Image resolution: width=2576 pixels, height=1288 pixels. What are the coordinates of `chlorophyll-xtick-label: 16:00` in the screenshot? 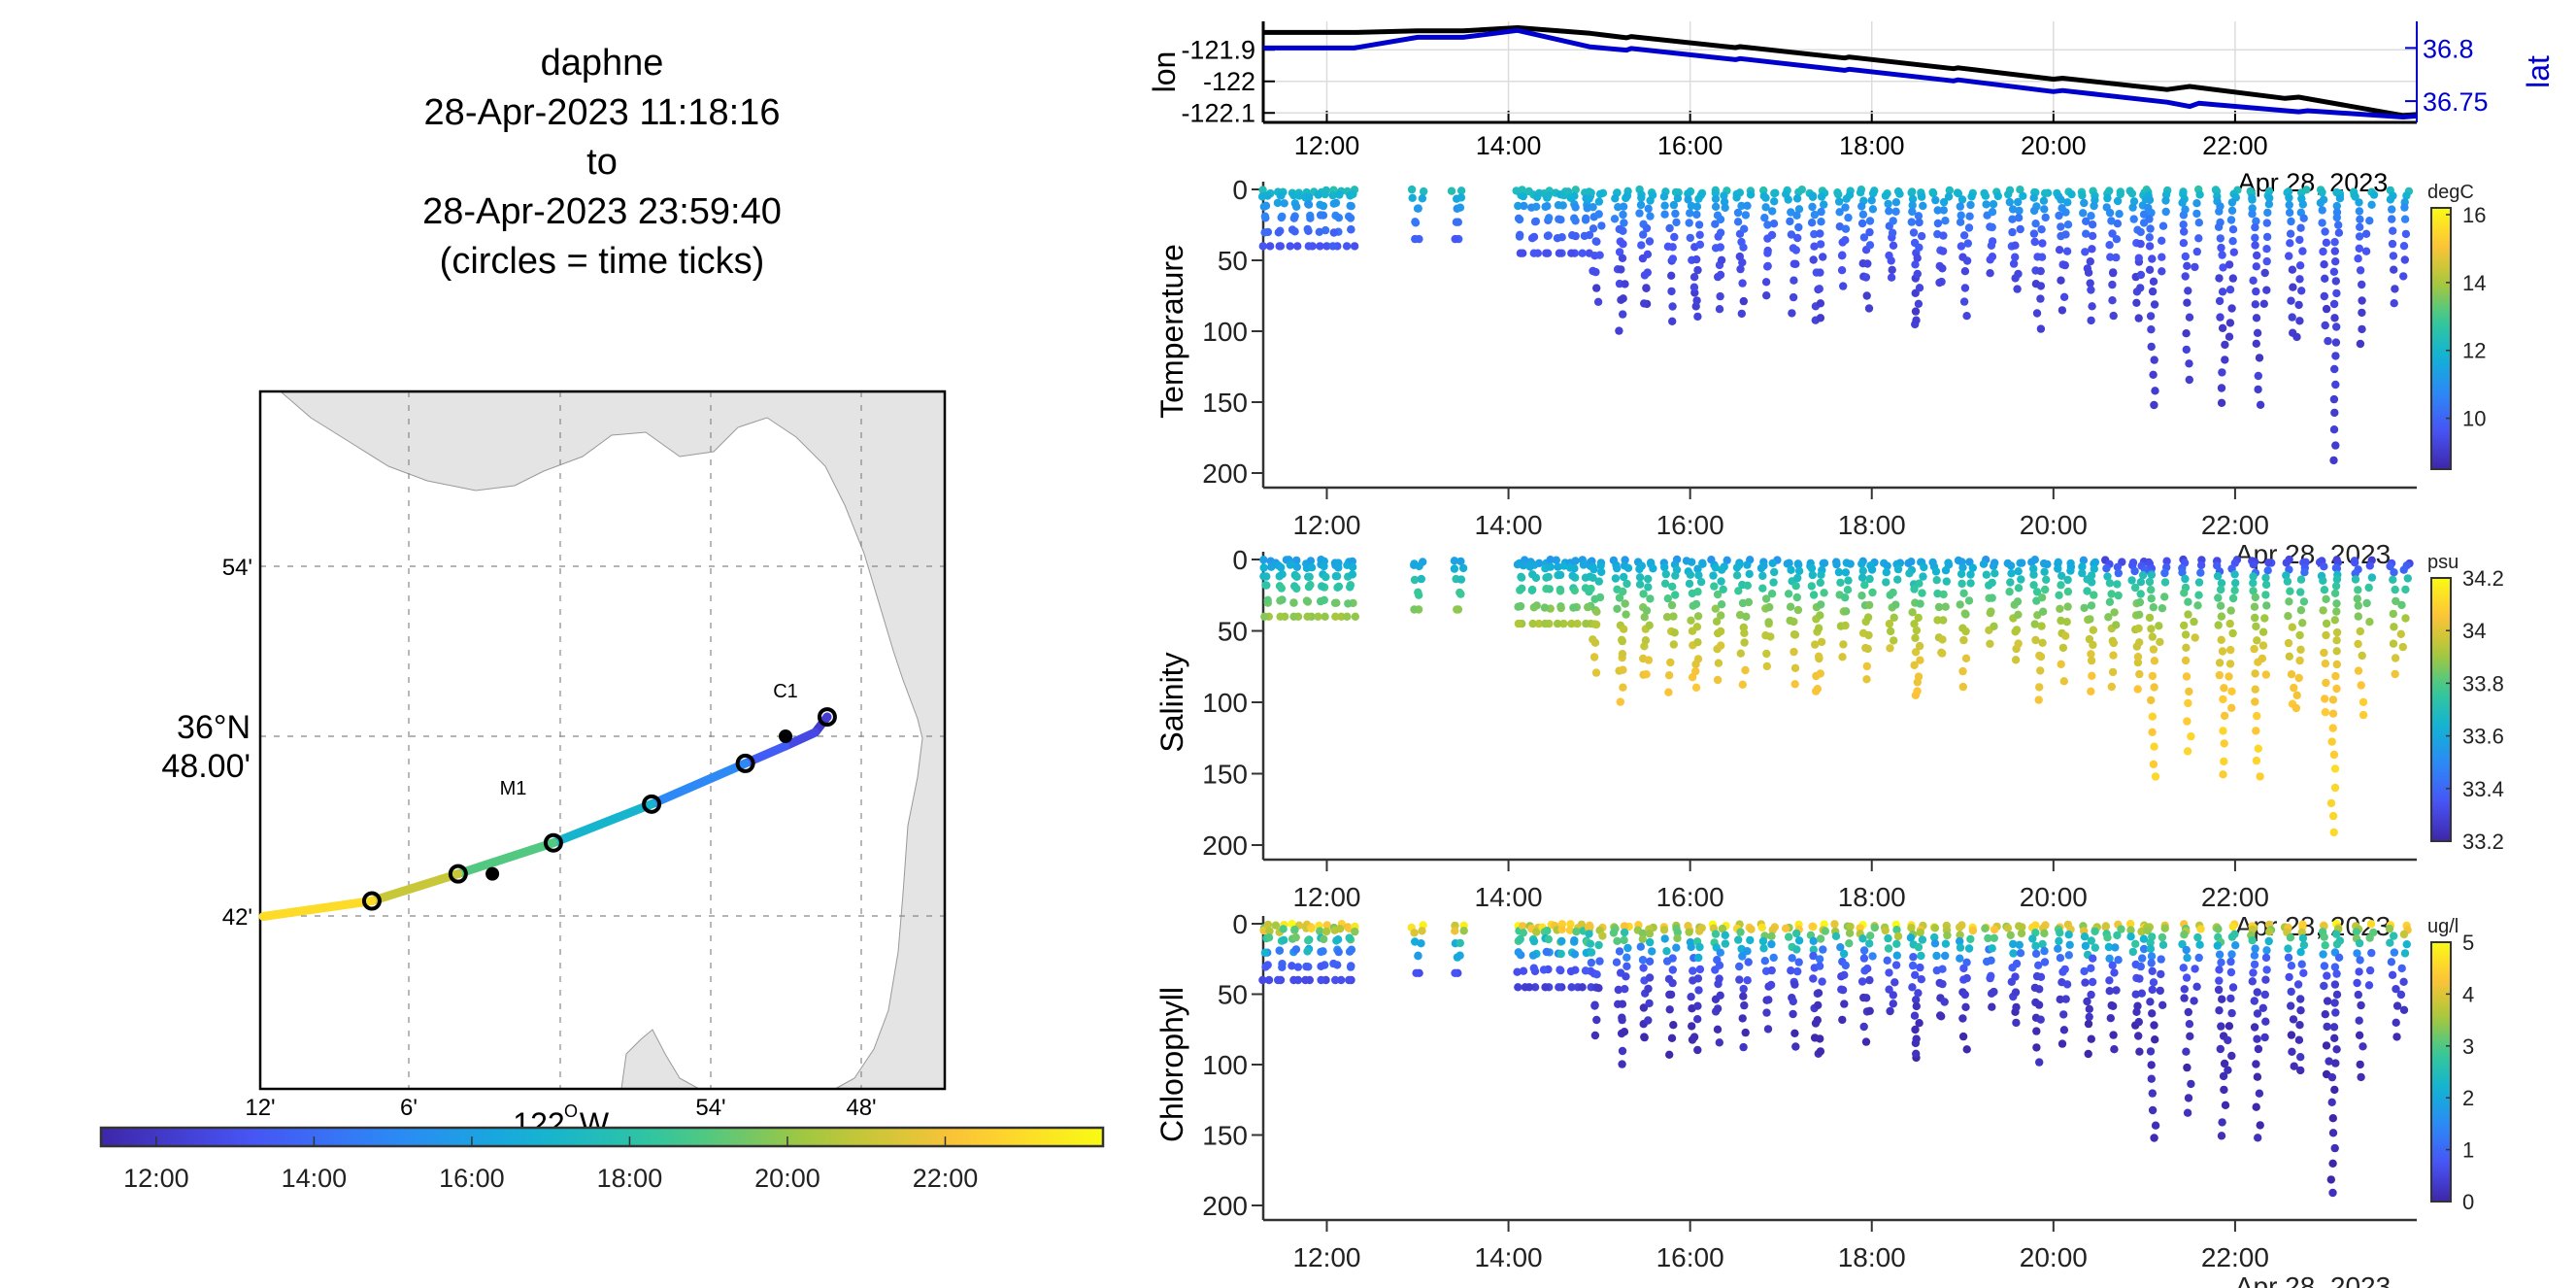 It's located at (1690, 1257).